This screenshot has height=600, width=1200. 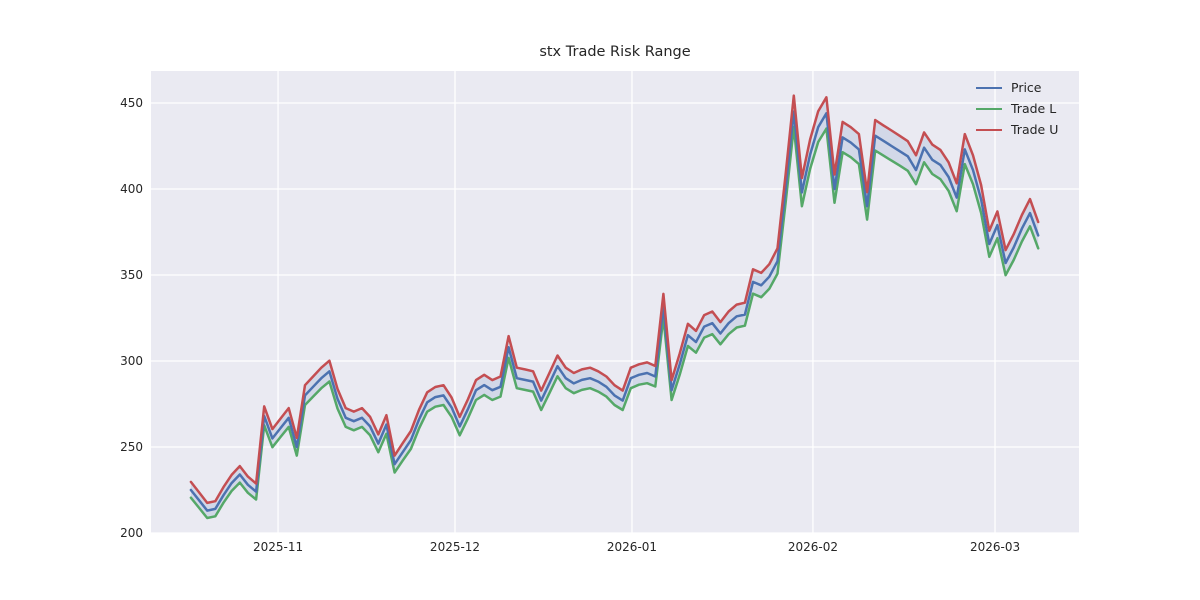 I want to click on legend-label: Price, so click(x=1026, y=87).